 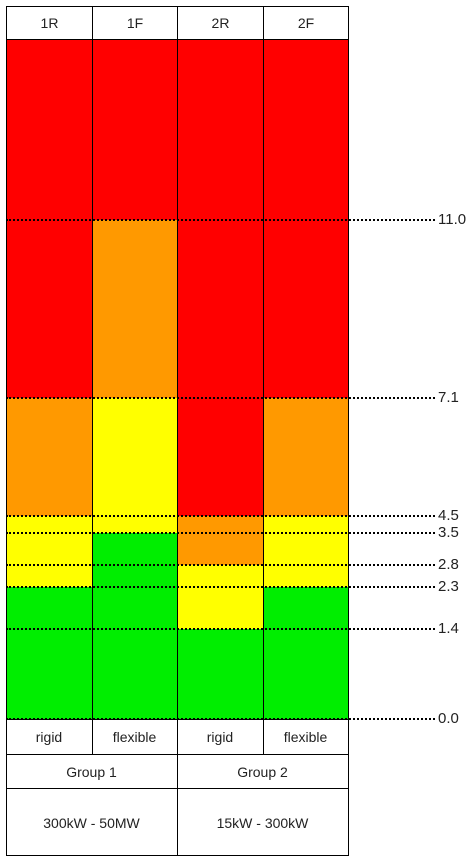 What do you see at coordinates (91, 822) in the screenshot?
I see `group-range-1: 300kW - 50MW` at bounding box center [91, 822].